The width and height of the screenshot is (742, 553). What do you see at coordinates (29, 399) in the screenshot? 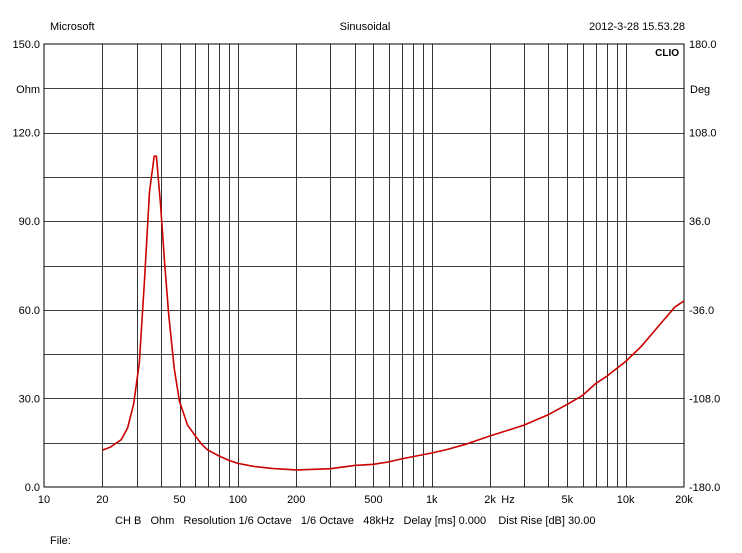
I see `y-tick-label: 30.0` at bounding box center [29, 399].